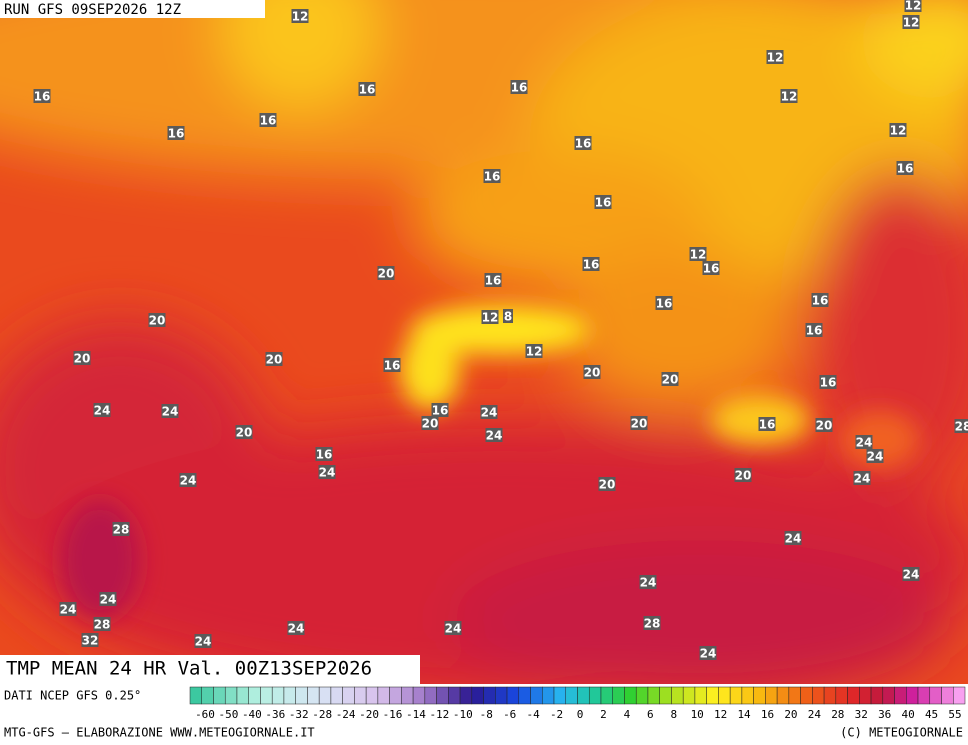  Describe the element at coordinates (790, 714) in the screenshot. I see `colorbar-label: 20` at that location.